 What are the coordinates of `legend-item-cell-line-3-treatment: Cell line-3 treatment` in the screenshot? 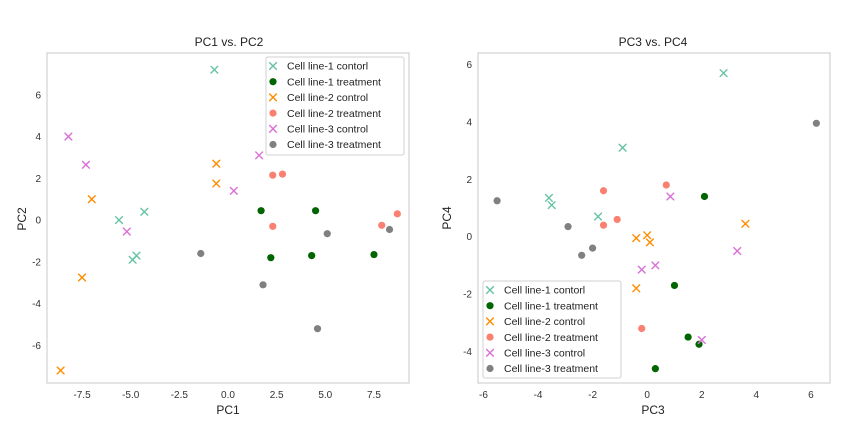 It's located at (542, 369).